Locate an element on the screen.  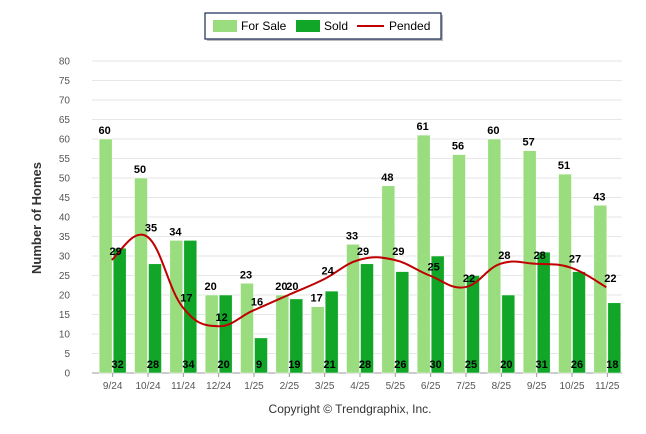
data-label-pended: 28 is located at coordinates (540, 256).